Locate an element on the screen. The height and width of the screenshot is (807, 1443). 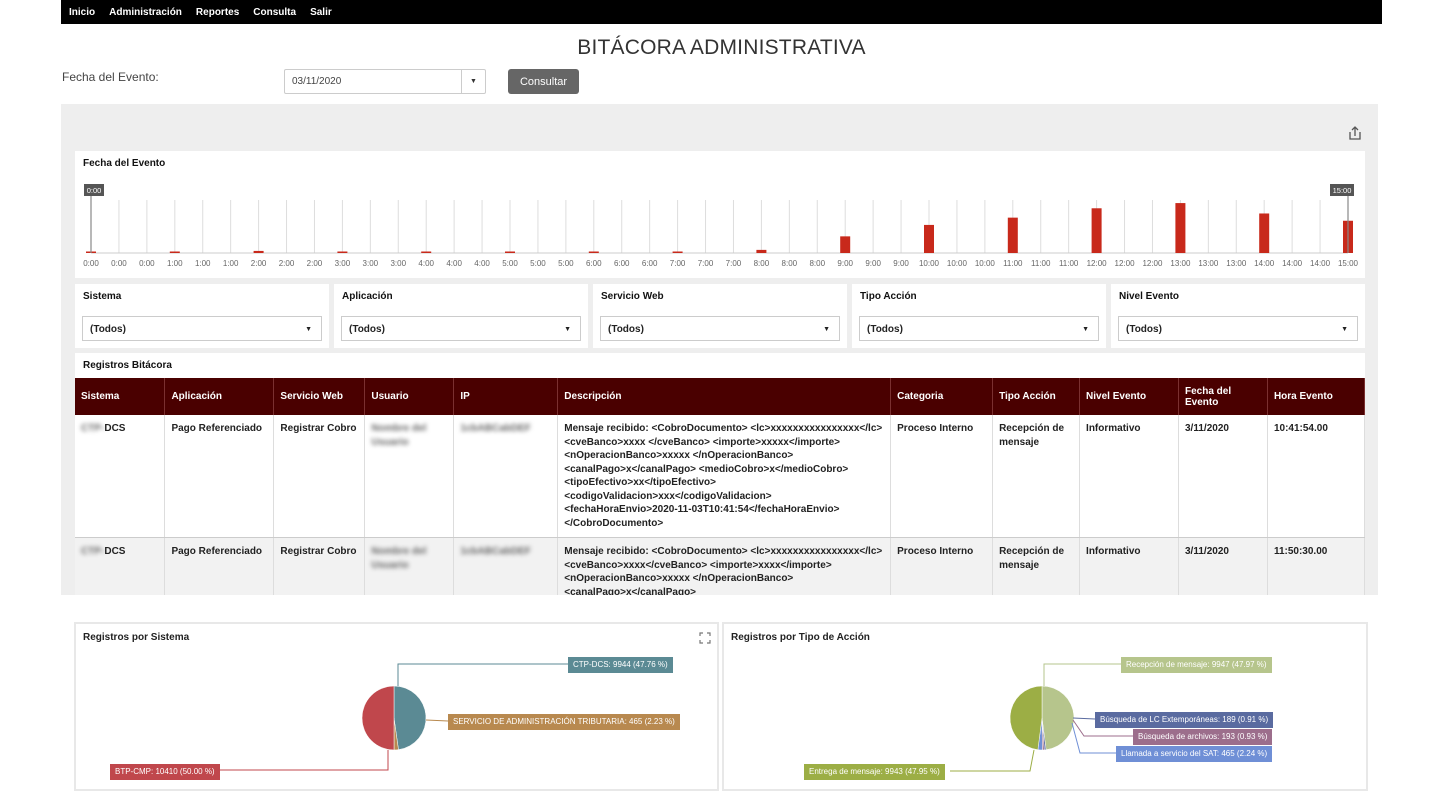
nivel-evento-select: (Todos) ▼ is located at coordinates (1238, 328).